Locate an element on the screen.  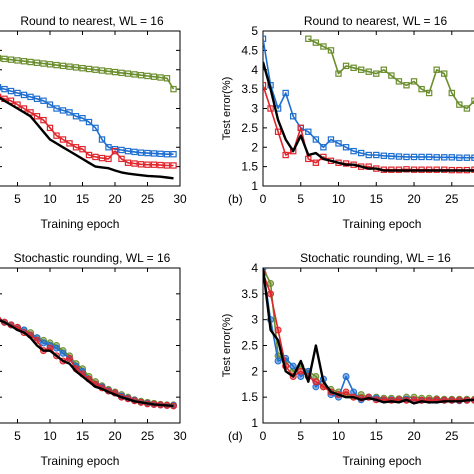
x-tick-label: 30 is located at coordinates (180, 199).